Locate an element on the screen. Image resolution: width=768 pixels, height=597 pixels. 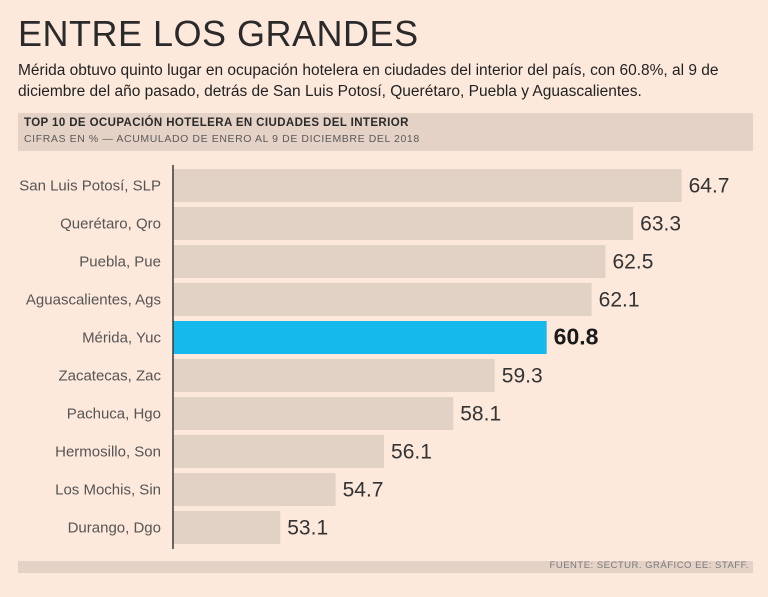
category-label: San Luis Potosí, SLP is located at coordinates (90, 186).